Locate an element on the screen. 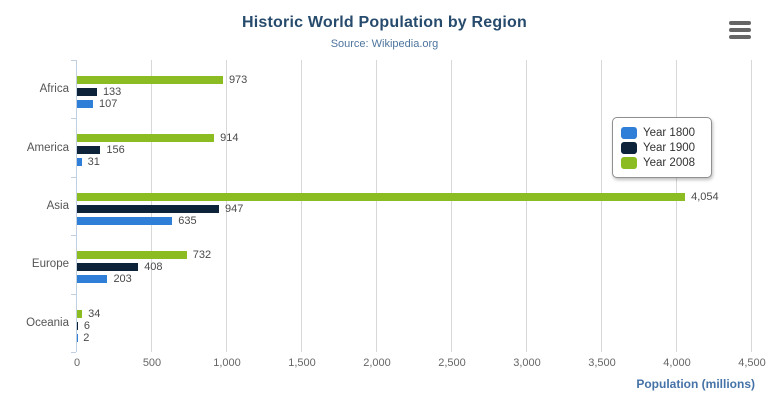 The height and width of the screenshot is (416, 769). bar-value-label: 107 is located at coordinates (108, 104).